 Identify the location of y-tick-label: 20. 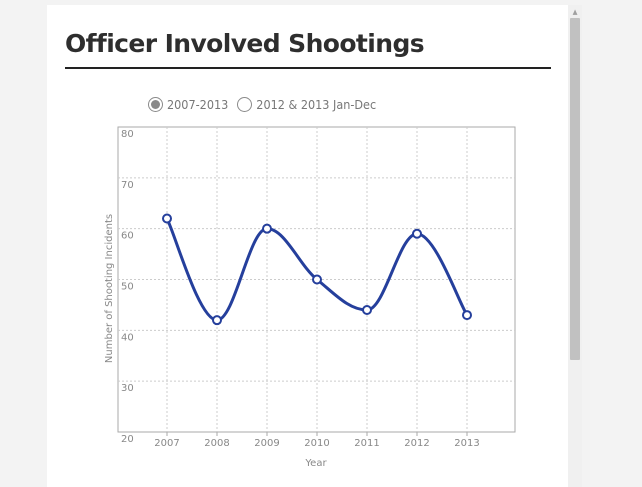
(127, 439).